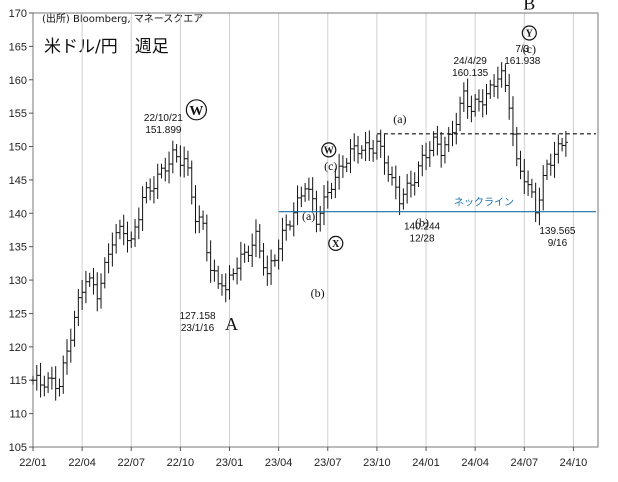 This screenshot has width=618, height=482. What do you see at coordinates (197, 316) in the screenshot?
I see `annotation-low_2301: 127.158` at bounding box center [197, 316].